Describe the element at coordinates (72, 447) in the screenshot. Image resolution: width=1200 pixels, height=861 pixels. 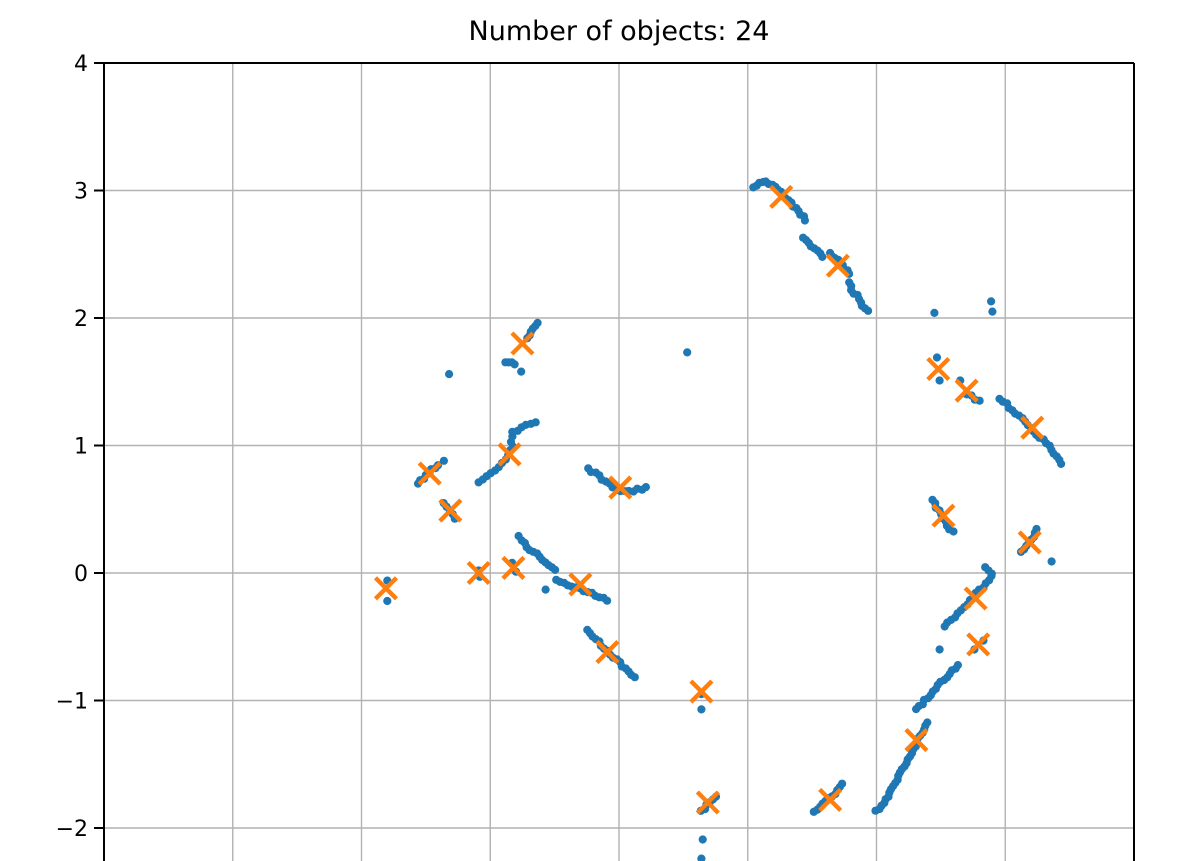
I see `y-tick-labels: 4 3 2 1 0 −1 −2` at that location.